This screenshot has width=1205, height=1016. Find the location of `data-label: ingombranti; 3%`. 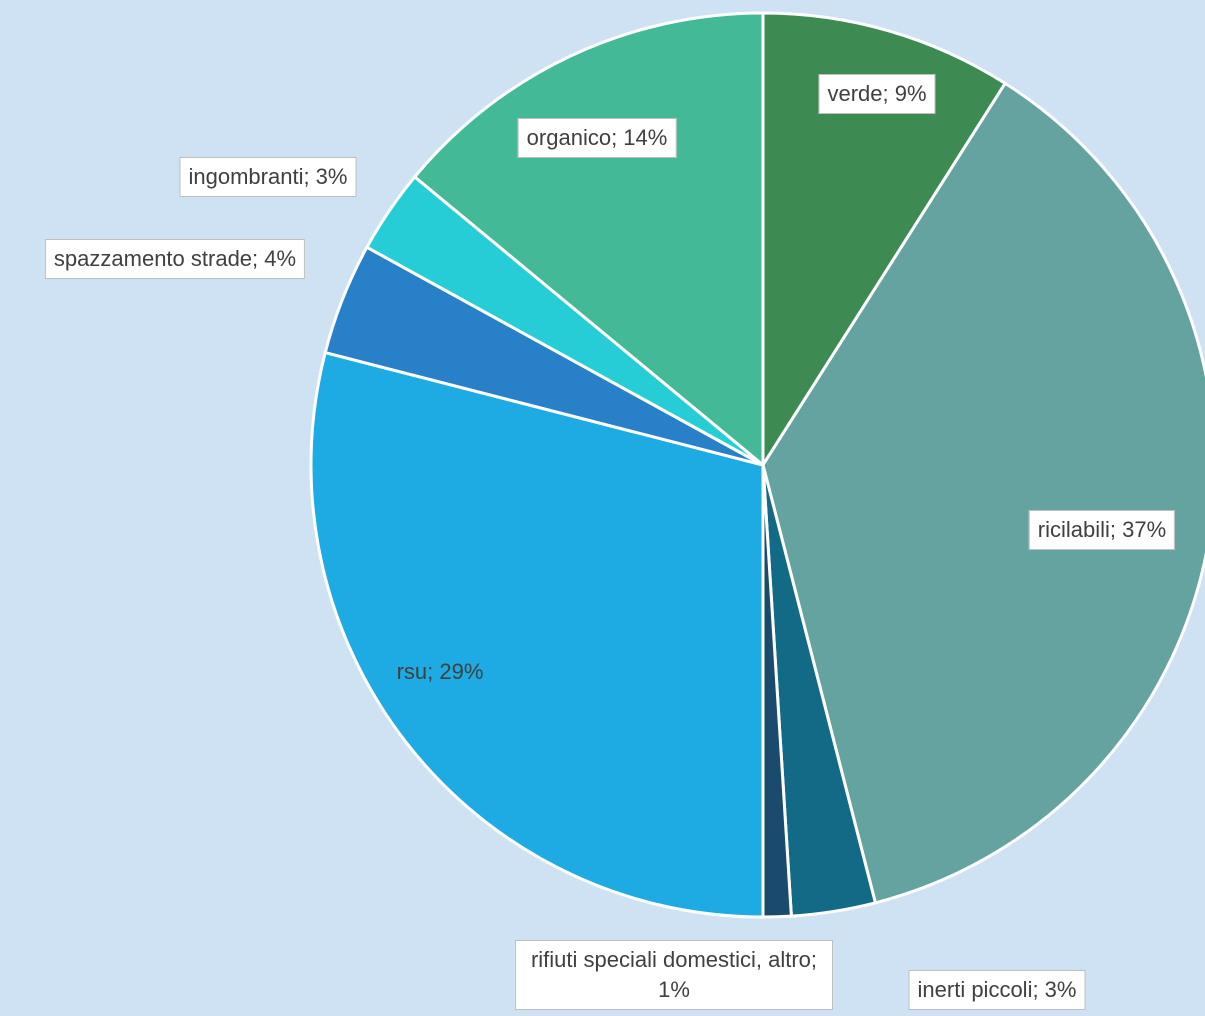

data-label: ingombranti; 3% is located at coordinates (268, 177).